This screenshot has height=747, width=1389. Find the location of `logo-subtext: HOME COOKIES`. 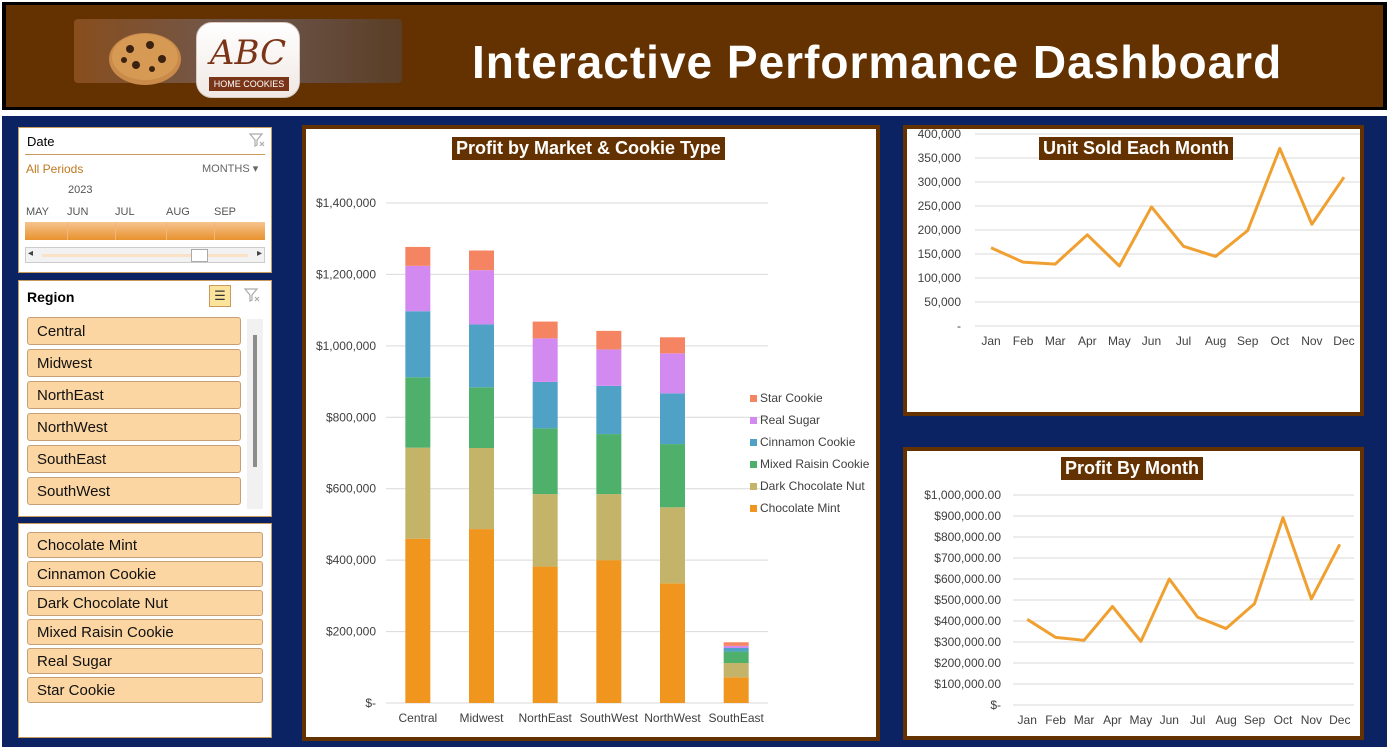

logo-subtext: HOME COOKIES is located at coordinates (249, 84).